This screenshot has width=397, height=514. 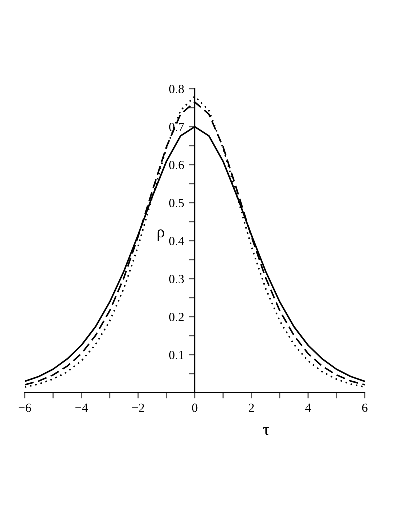 I want to click on y-tick-label: 0.8, so click(x=176, y=89).